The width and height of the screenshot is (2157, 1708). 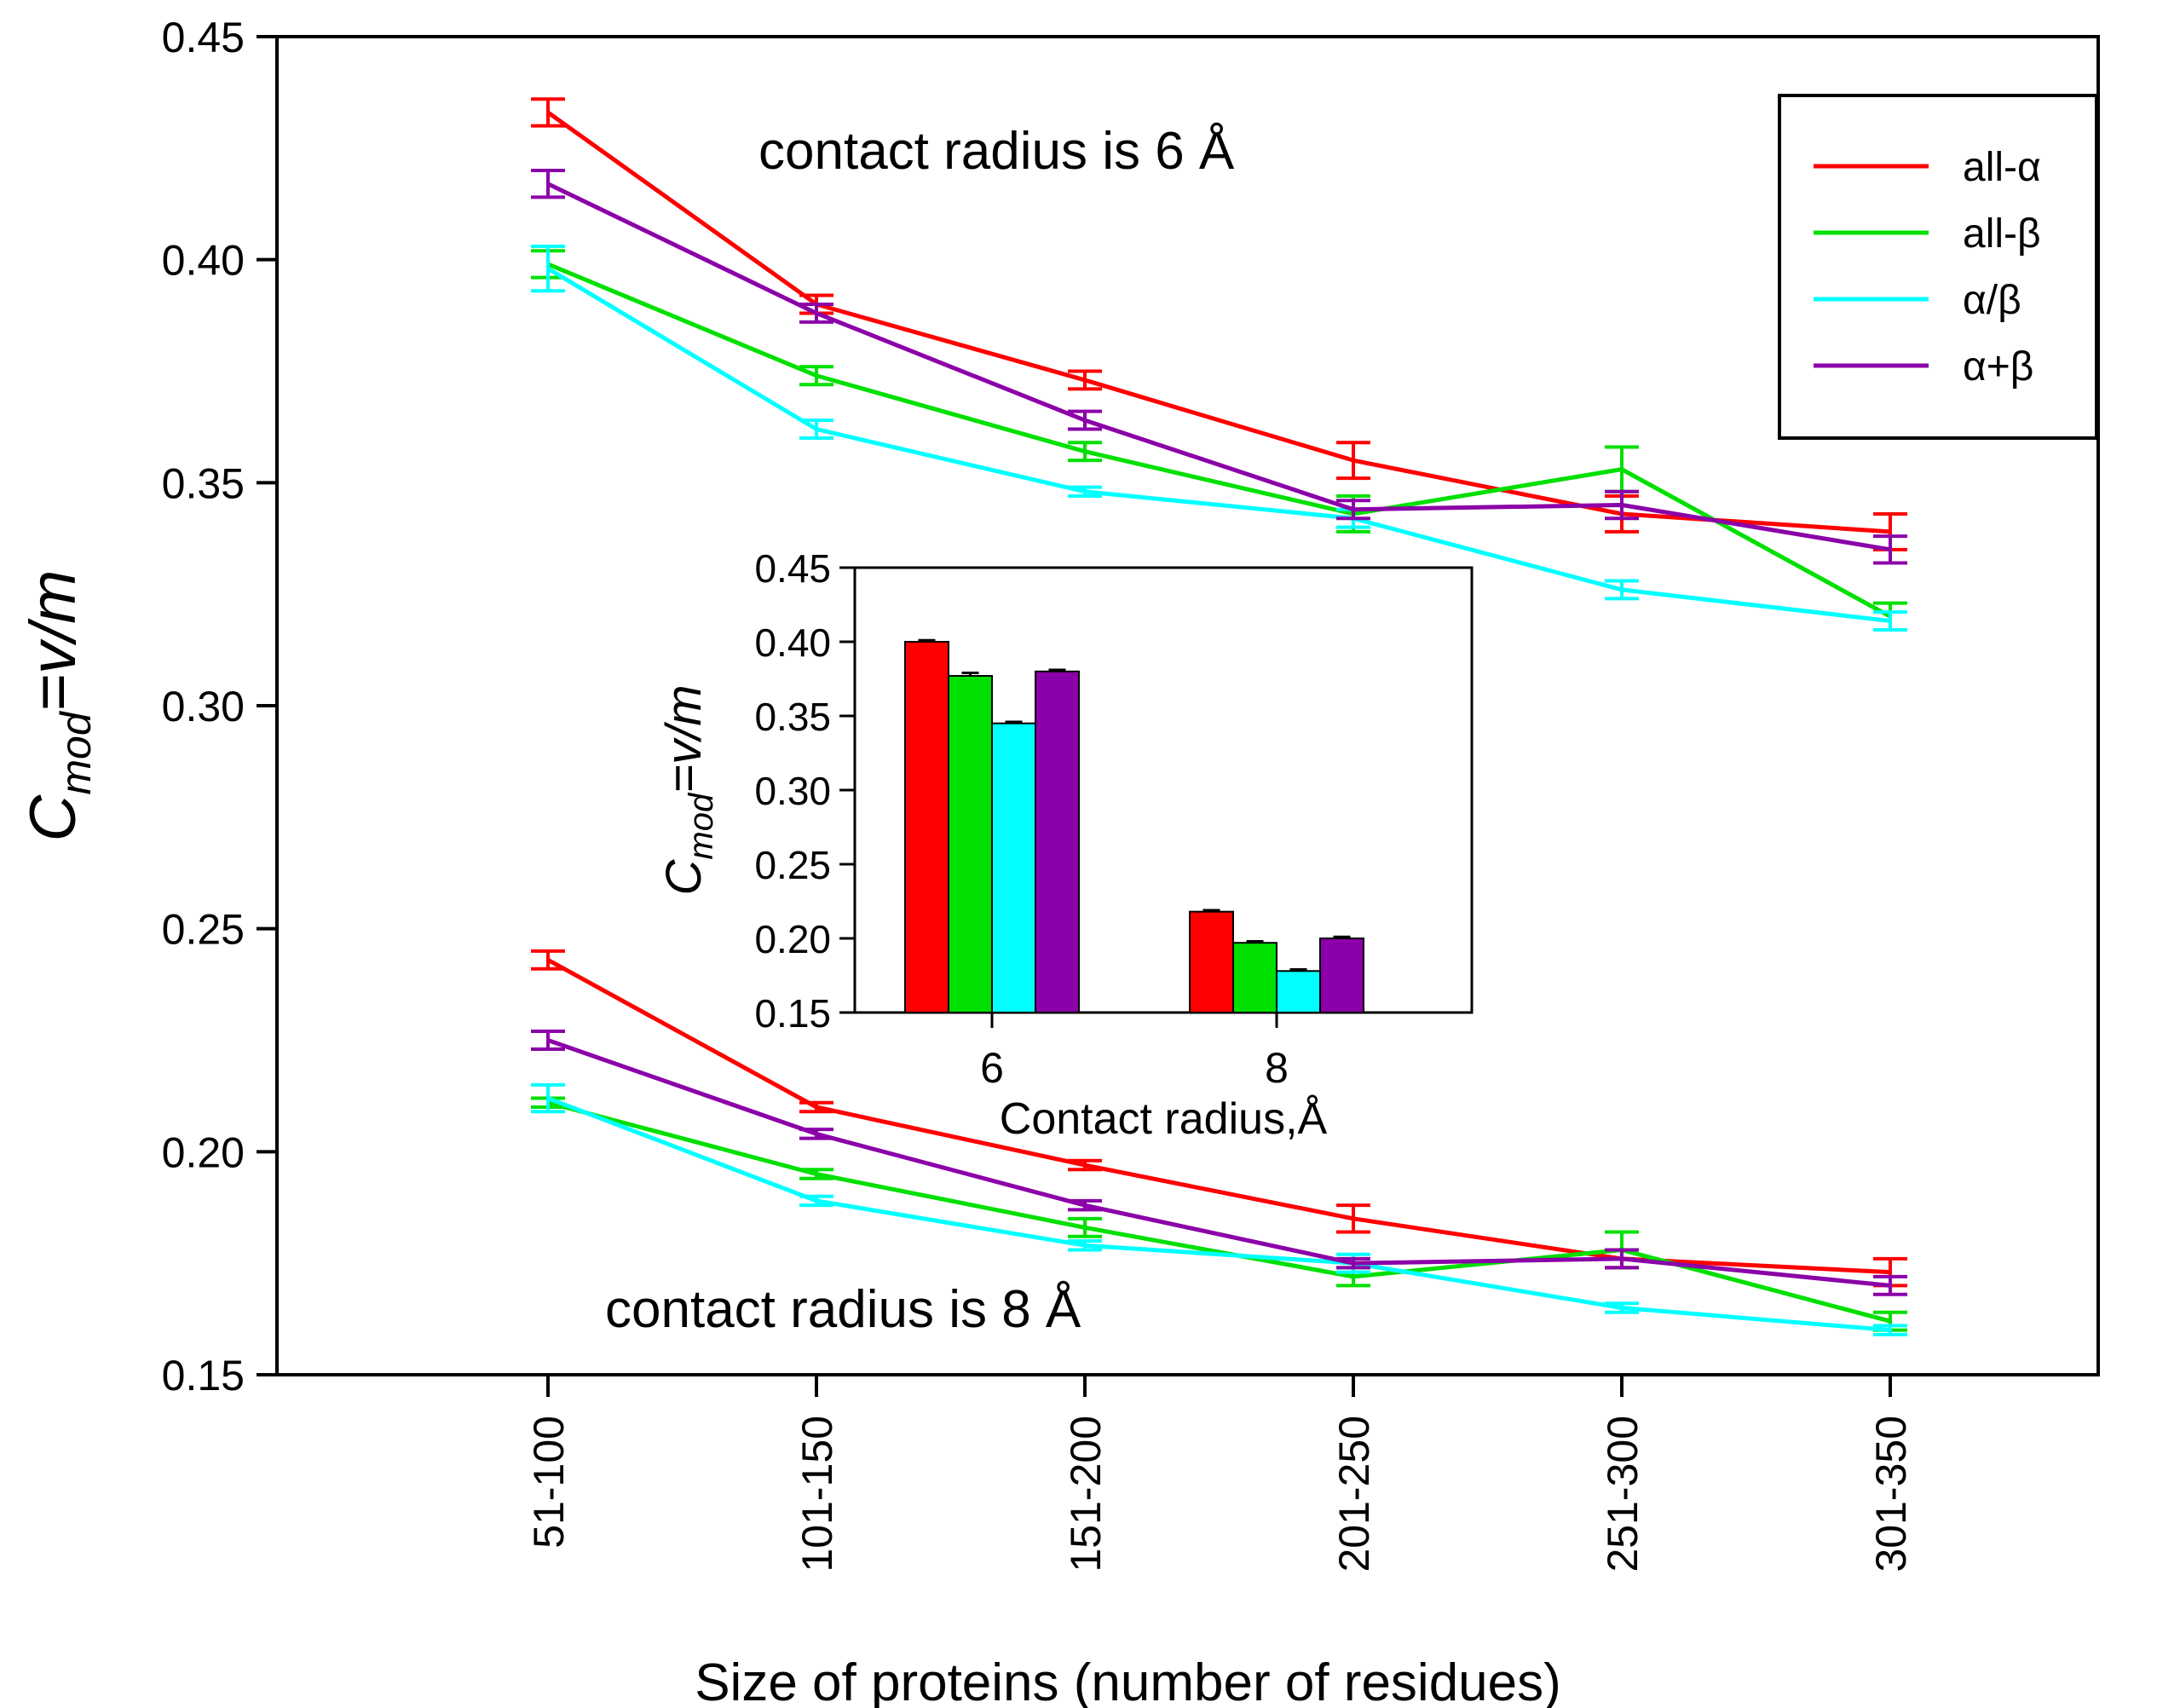 I want to click on inset-y-tick-label: 0.25, so click(x=792, y=865).